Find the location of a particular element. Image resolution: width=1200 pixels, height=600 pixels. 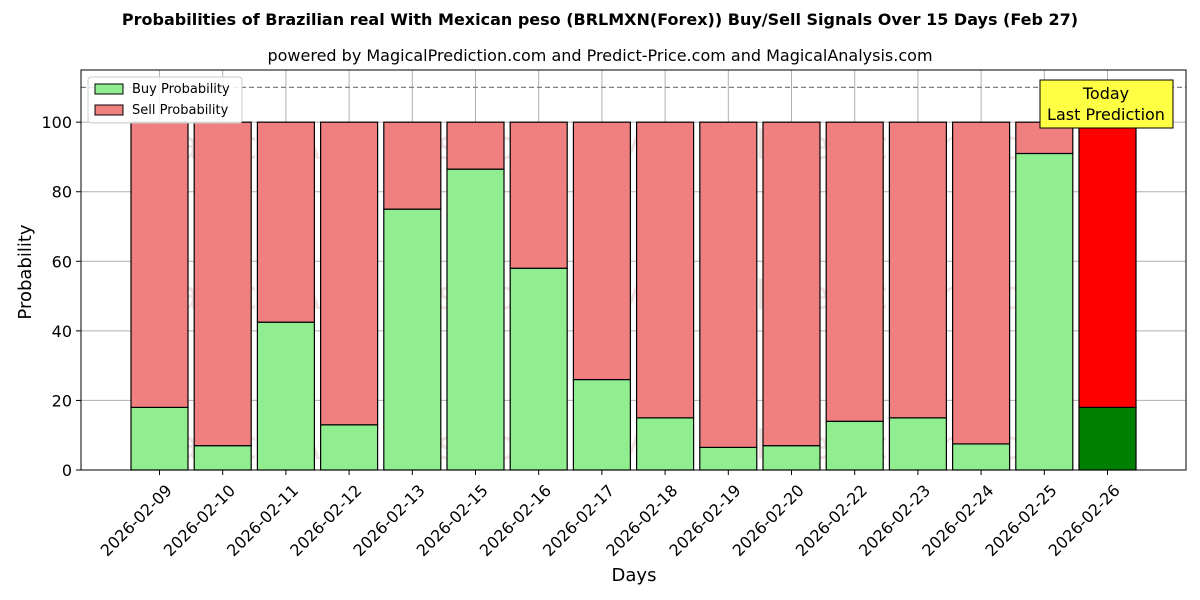

y-tick-label: 0 is located at coordinates (67, 470).